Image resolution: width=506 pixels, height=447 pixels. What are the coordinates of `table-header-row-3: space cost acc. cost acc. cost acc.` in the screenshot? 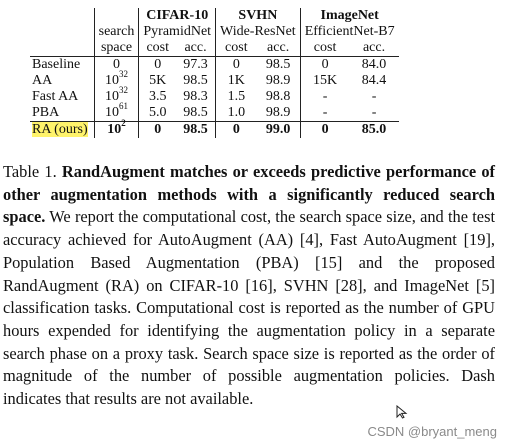 It's located at (214, 48).